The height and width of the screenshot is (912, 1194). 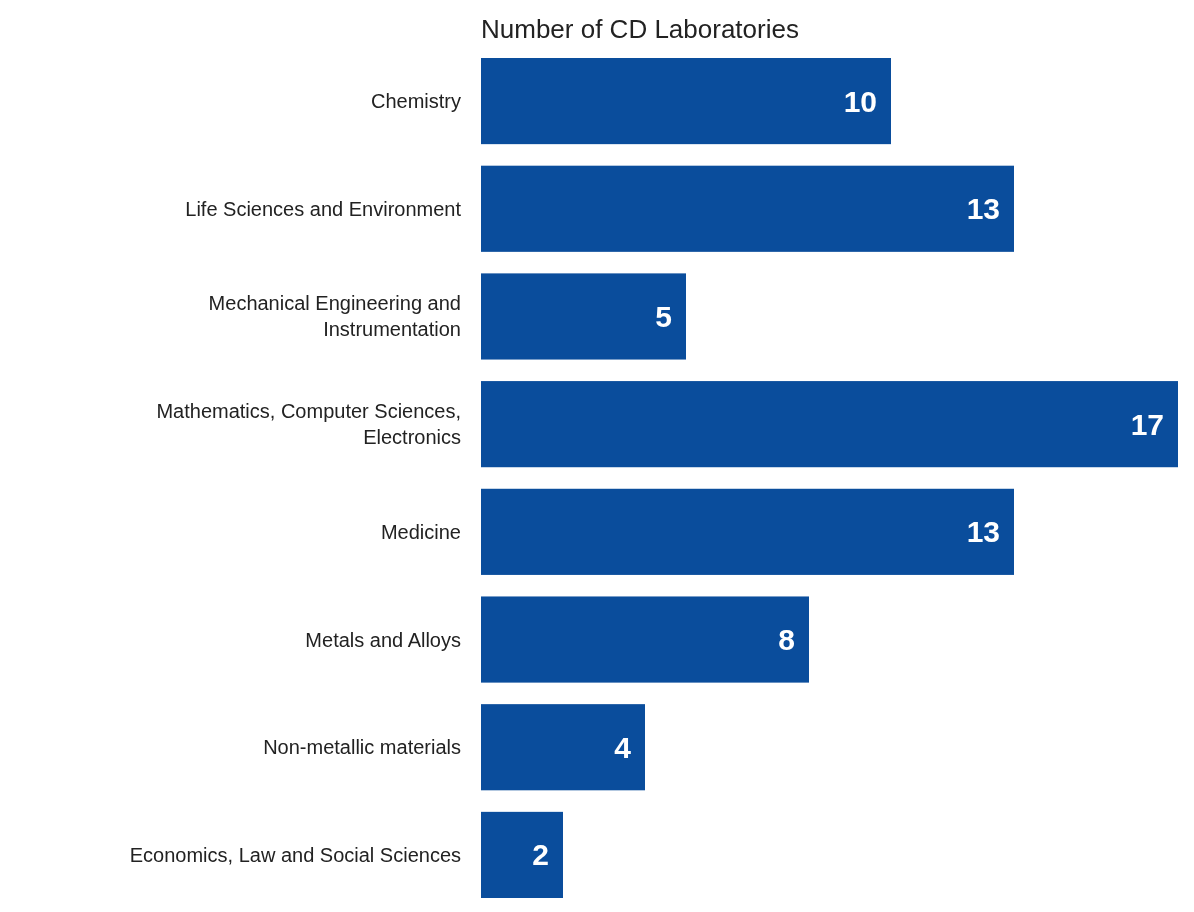 What do you see at coordinates (323, 208) in the screenshot?
I see `y-tick-label: Life Sciences and Environment` at bounding box center [323, 208].